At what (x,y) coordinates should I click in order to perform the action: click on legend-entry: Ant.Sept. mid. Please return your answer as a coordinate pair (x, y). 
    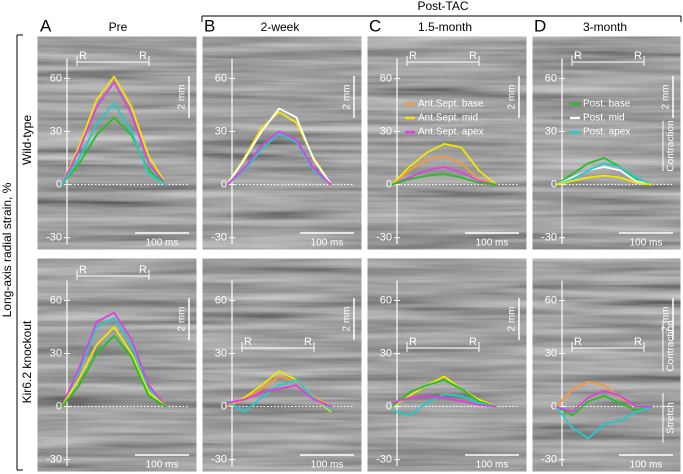
    Looking at the image, I should click on (448, 118).